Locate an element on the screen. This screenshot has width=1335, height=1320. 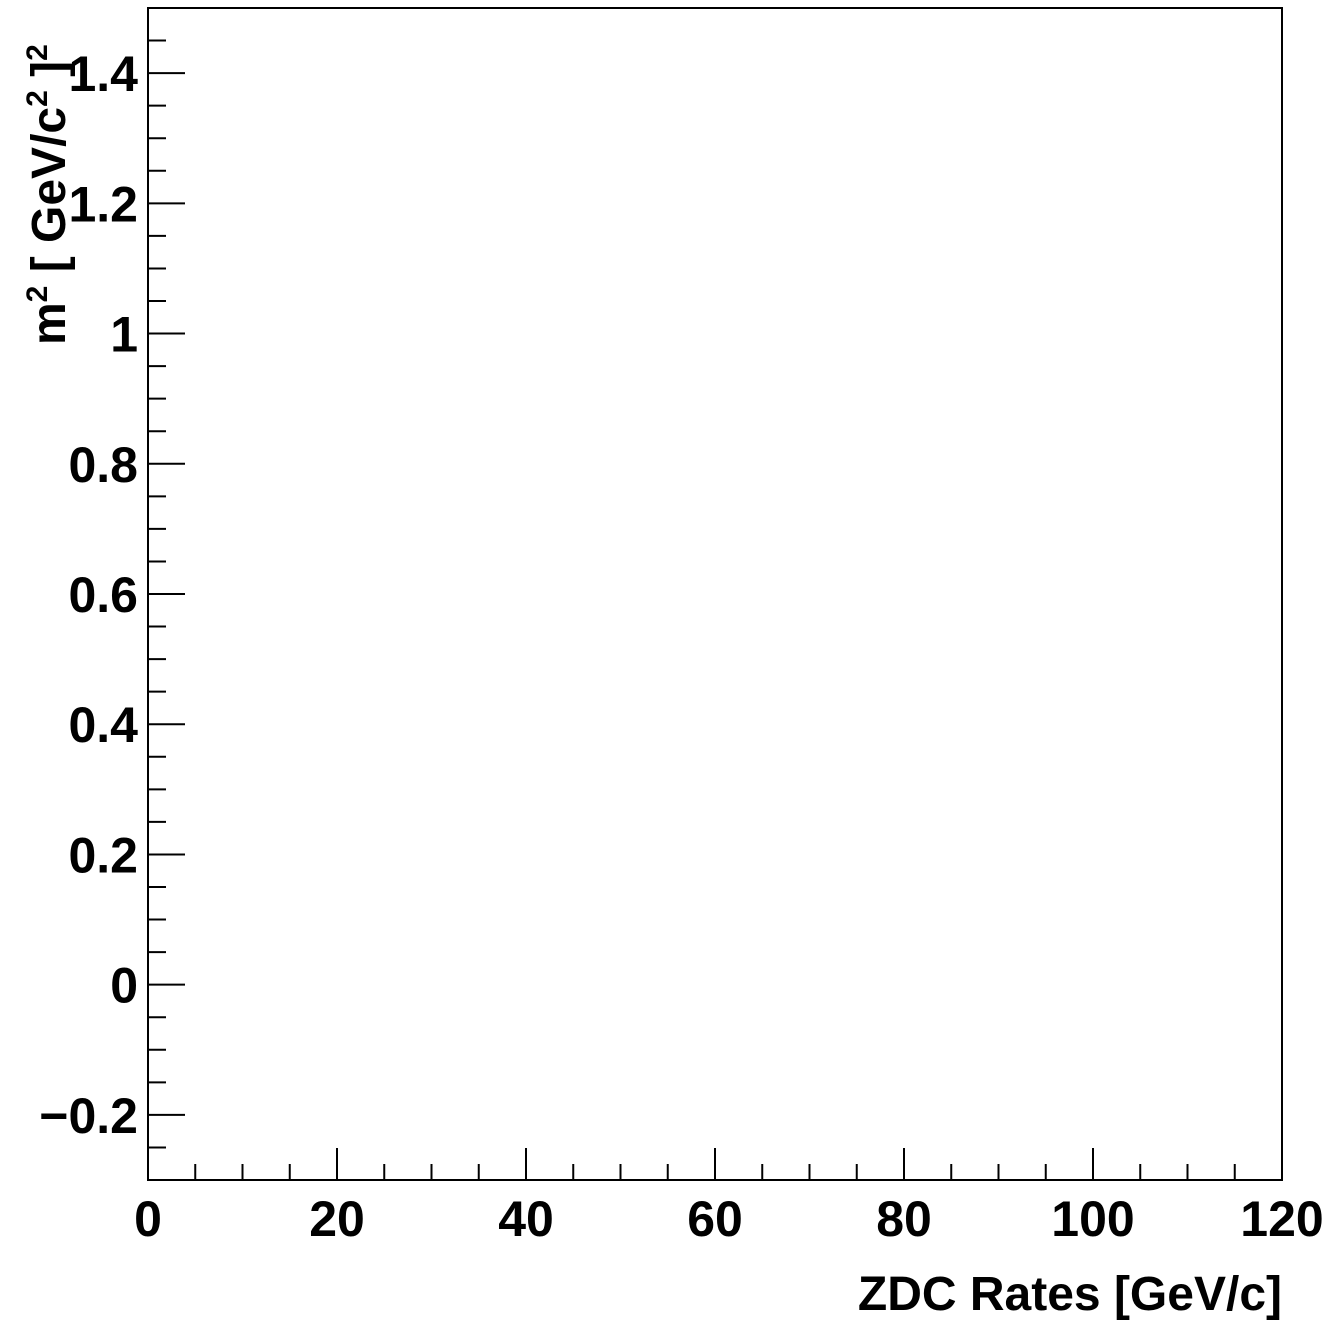
x-tick-label: 0 is located at coordinates (148, 1219).